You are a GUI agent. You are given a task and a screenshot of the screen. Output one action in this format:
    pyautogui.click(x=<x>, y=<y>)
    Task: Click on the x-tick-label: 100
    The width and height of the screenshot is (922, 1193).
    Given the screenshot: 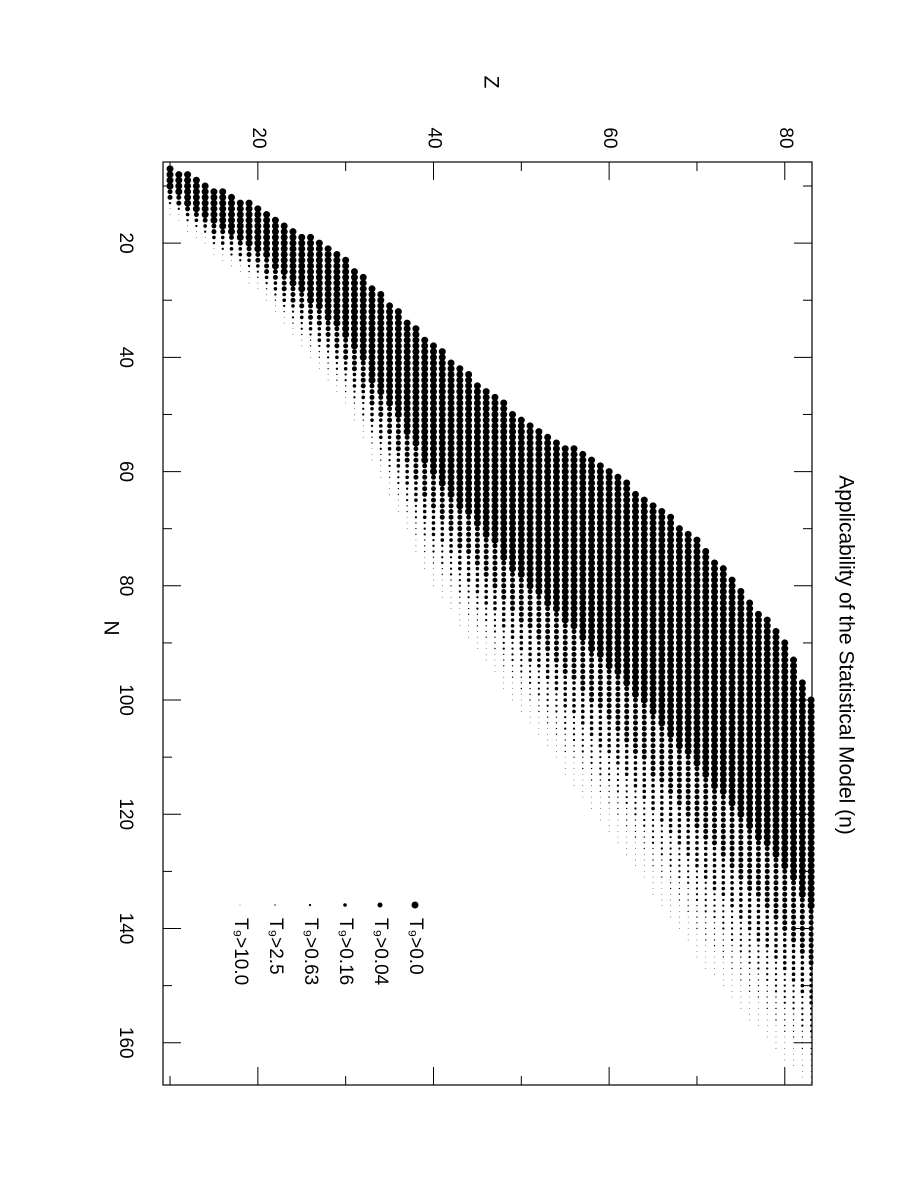 What is the action you would take?
    pyautogui.click(x=125, y=700)
    